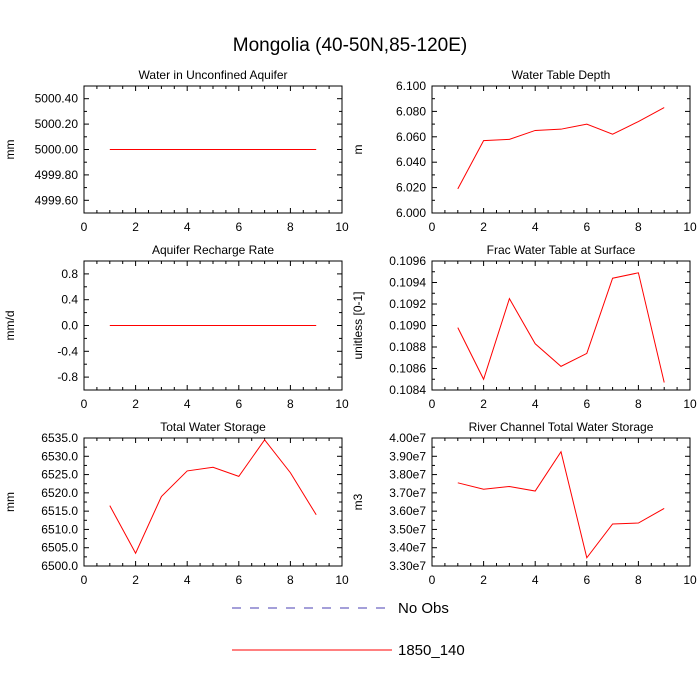  I want to click on y-tick-label: 3.50e7, so click(407, 529).